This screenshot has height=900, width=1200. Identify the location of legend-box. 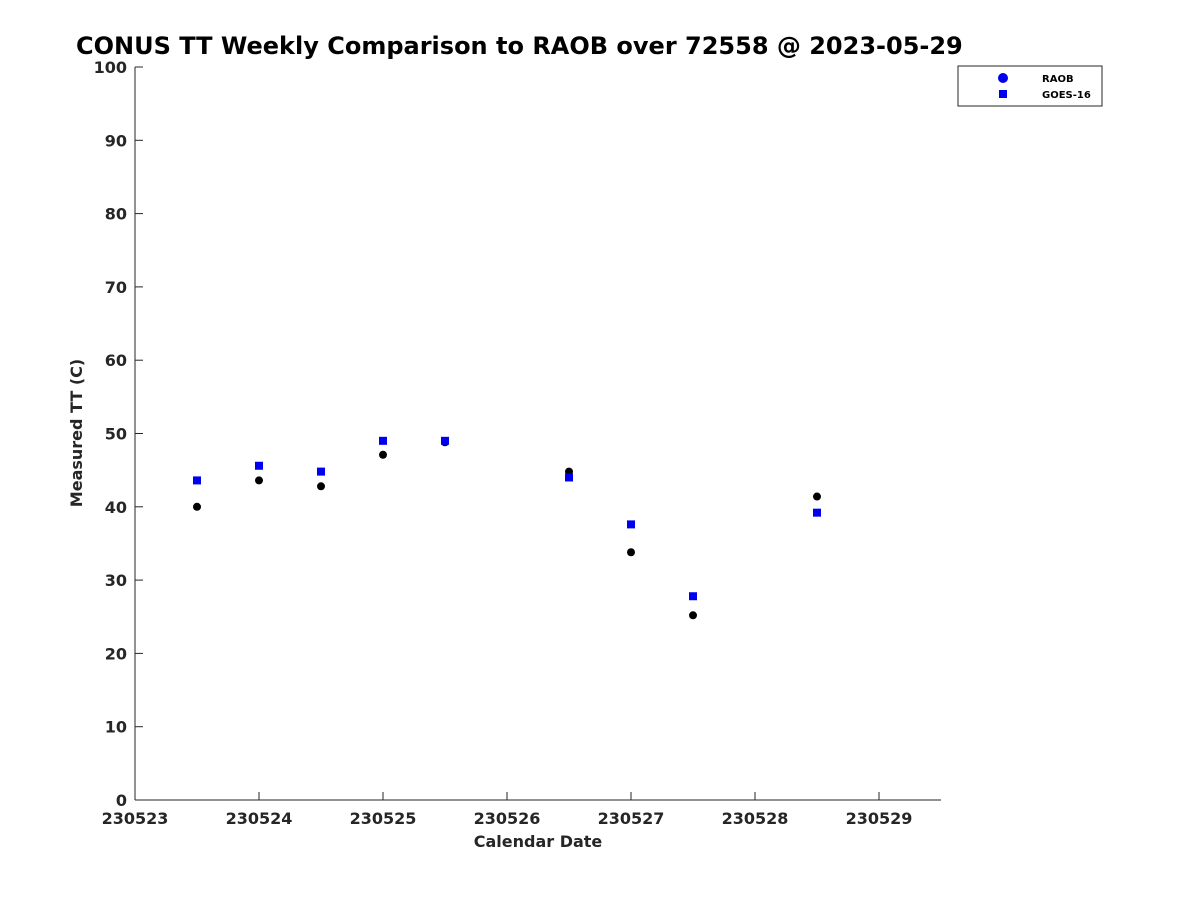
(1030, 86).